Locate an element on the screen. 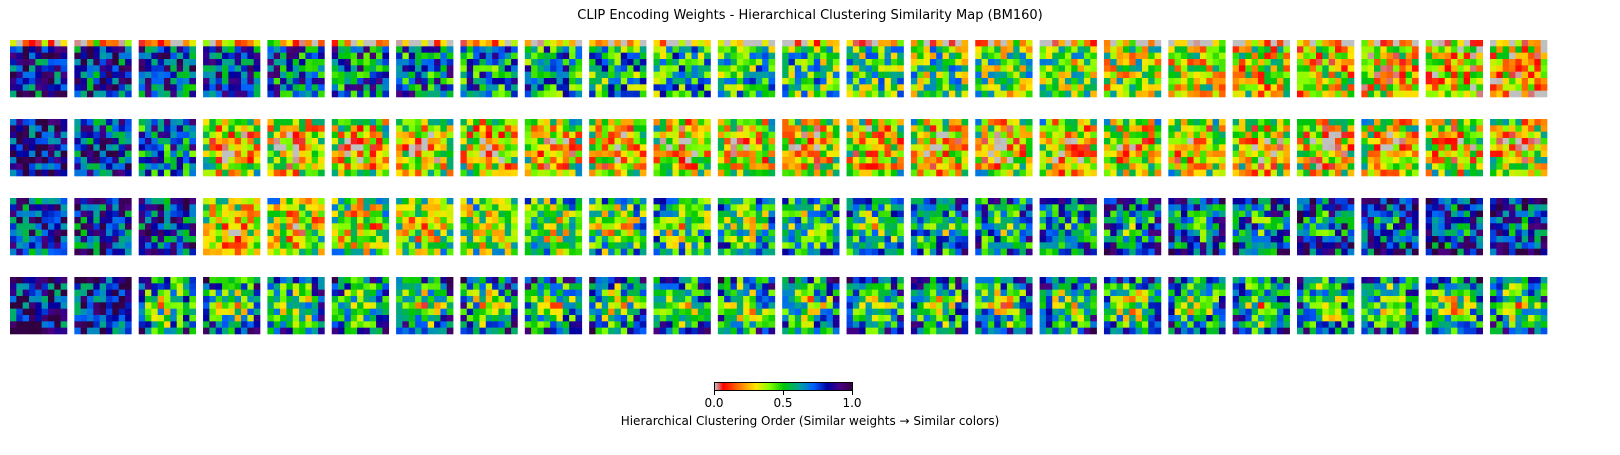  tile-r3-c17 is located at coordinates (1068, 227).